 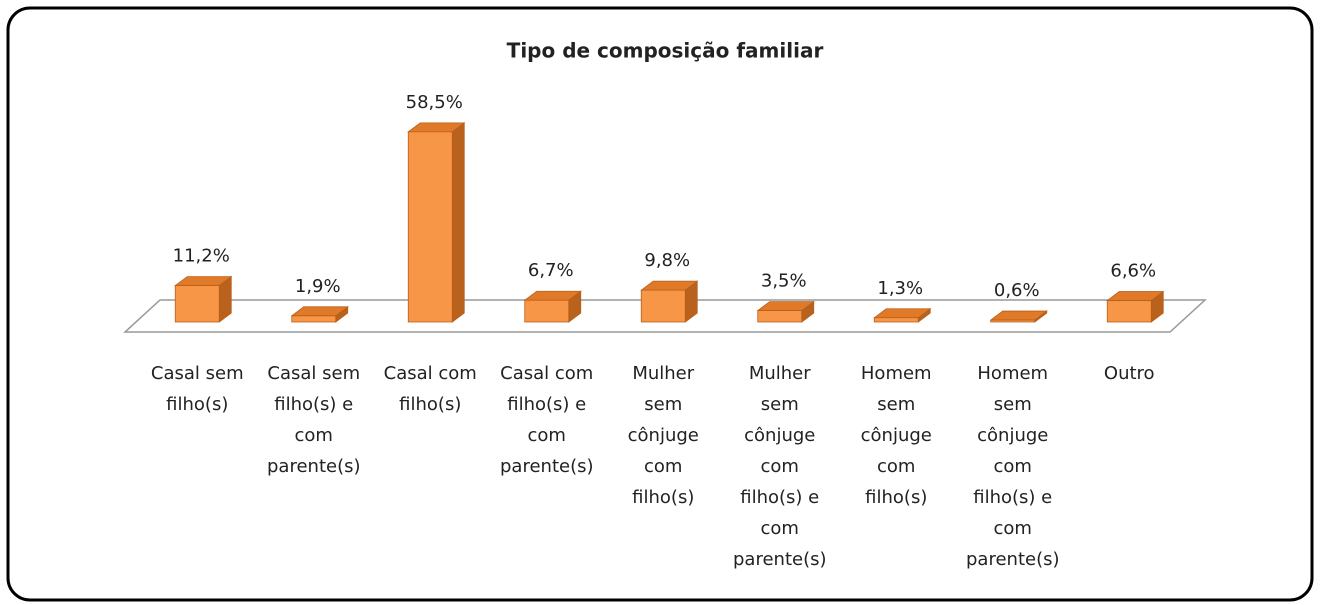 I want to click on x-tick-label: Casal com filho(s), so click(x=430, y=389).